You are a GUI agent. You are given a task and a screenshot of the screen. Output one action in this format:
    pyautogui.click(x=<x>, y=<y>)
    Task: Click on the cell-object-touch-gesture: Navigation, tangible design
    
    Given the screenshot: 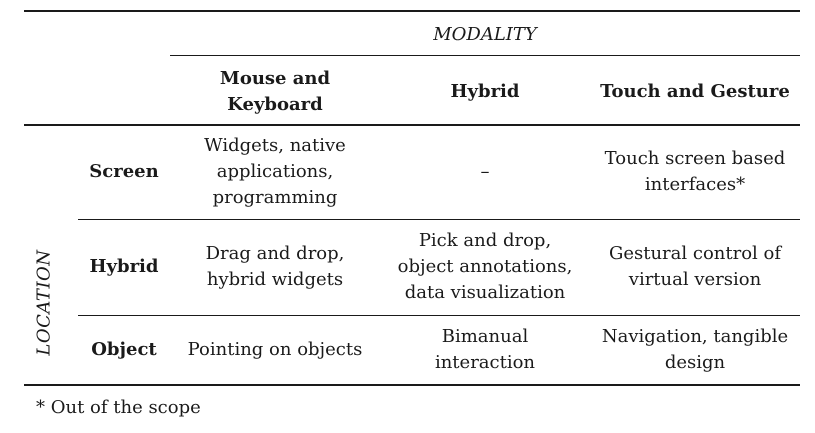 What is the action you would take?
    pyautogui.click(x=695, y=349)
    